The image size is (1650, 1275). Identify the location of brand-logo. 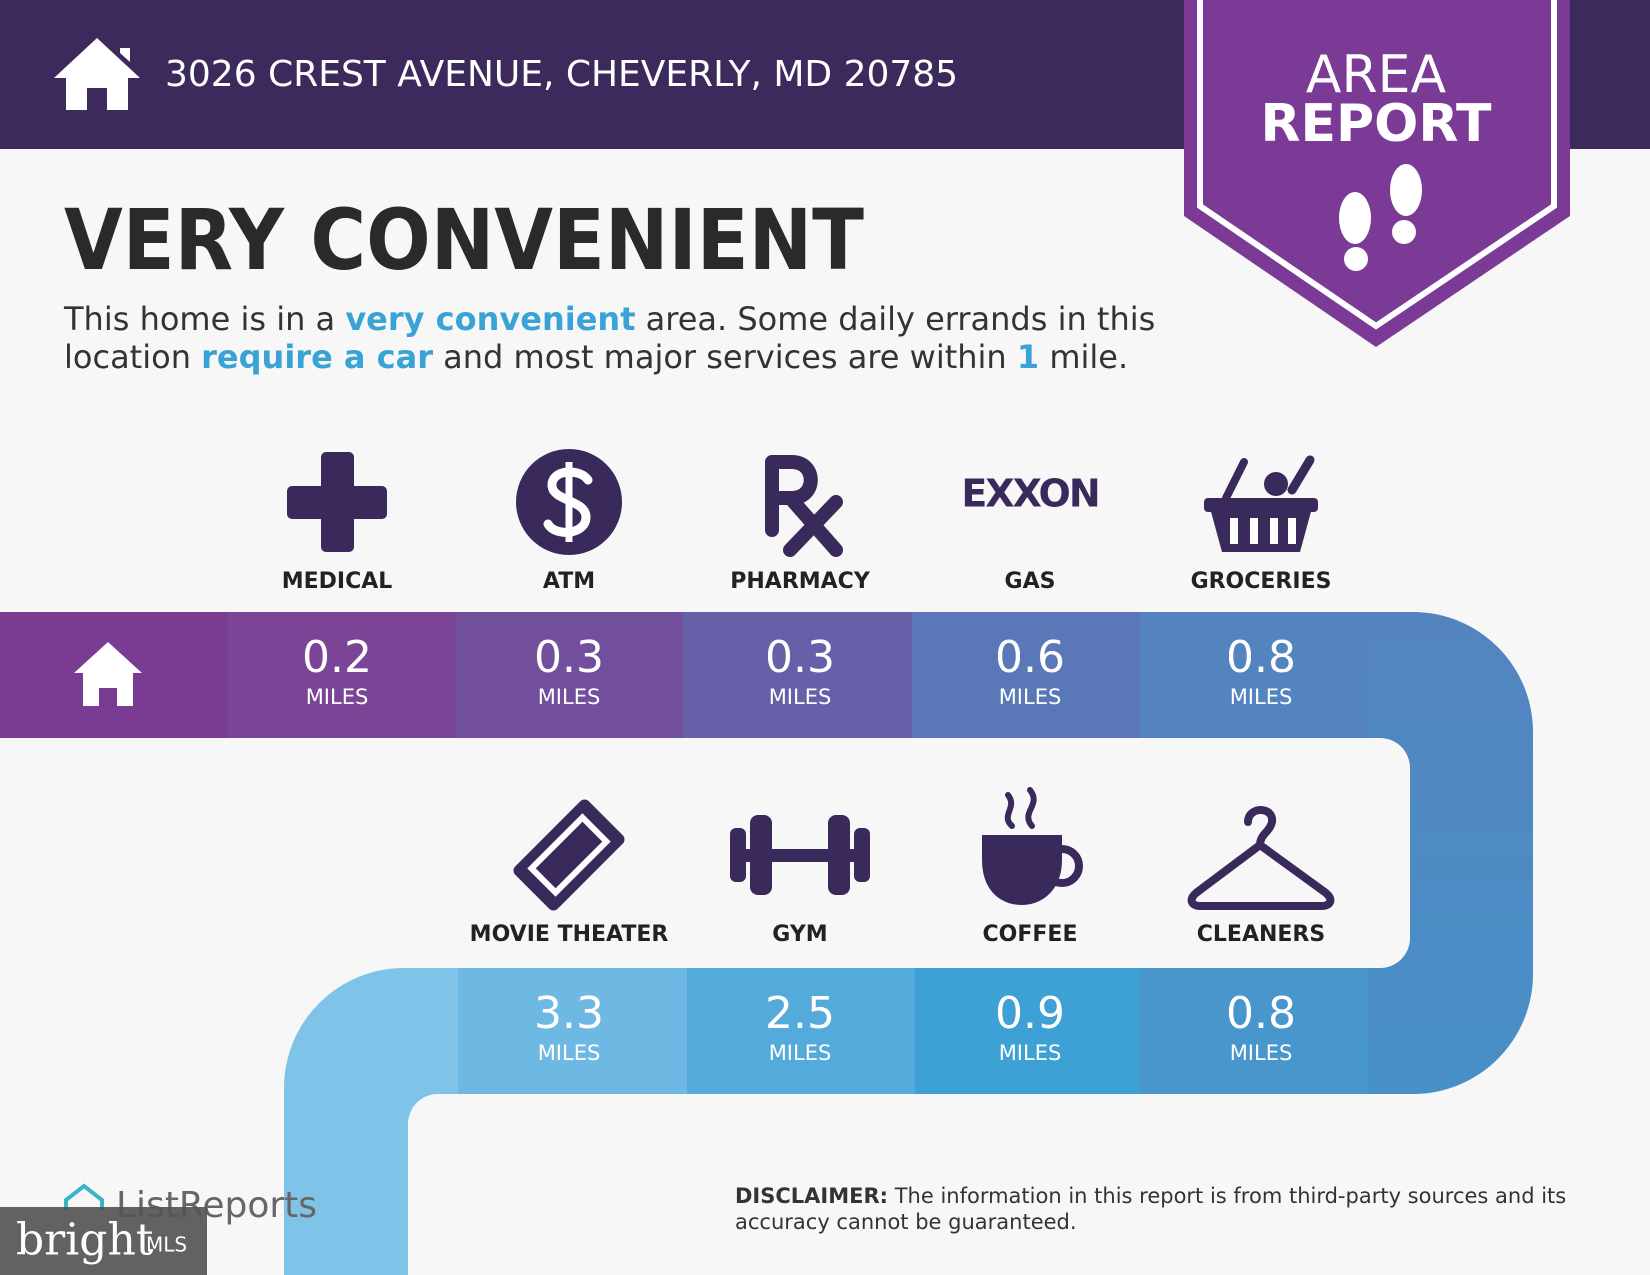
(84, 1196).